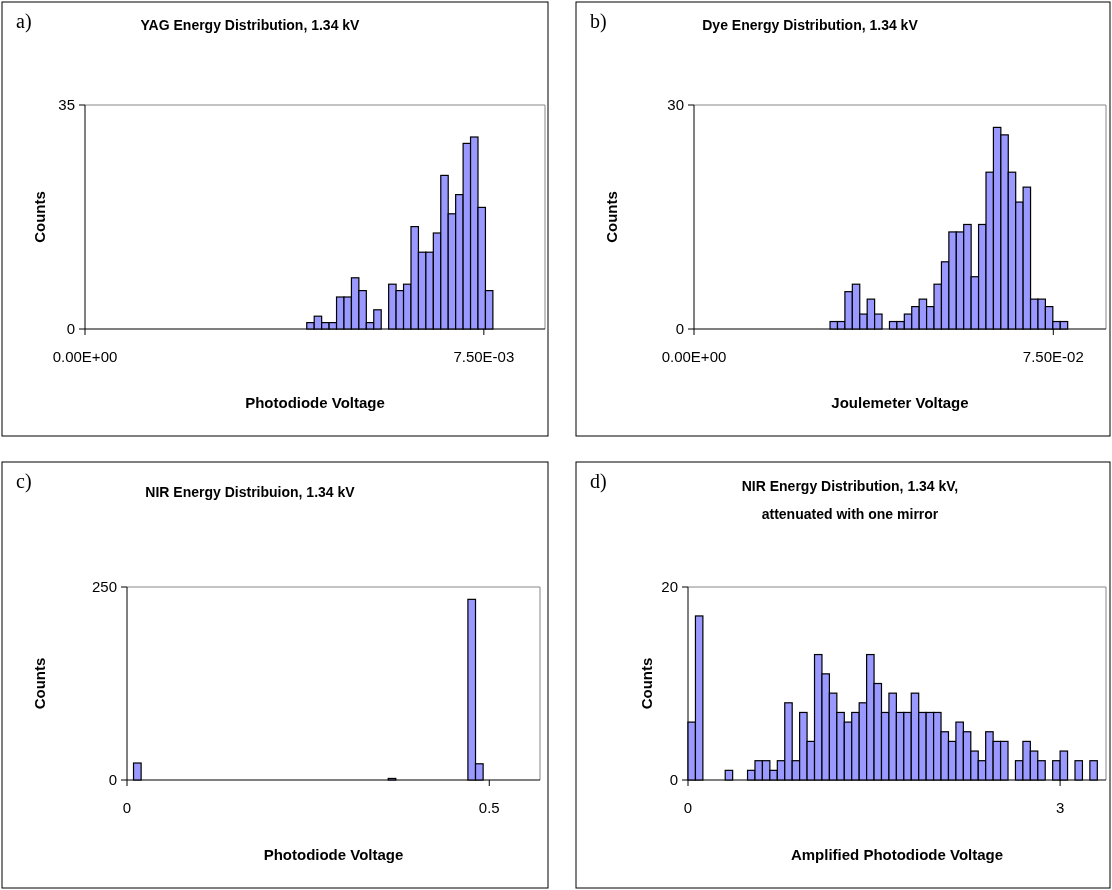  Describe the element at coordinates (900, 402) in the screenshot. I see `x-axis-title: Joulemeter Voltage` at that location.